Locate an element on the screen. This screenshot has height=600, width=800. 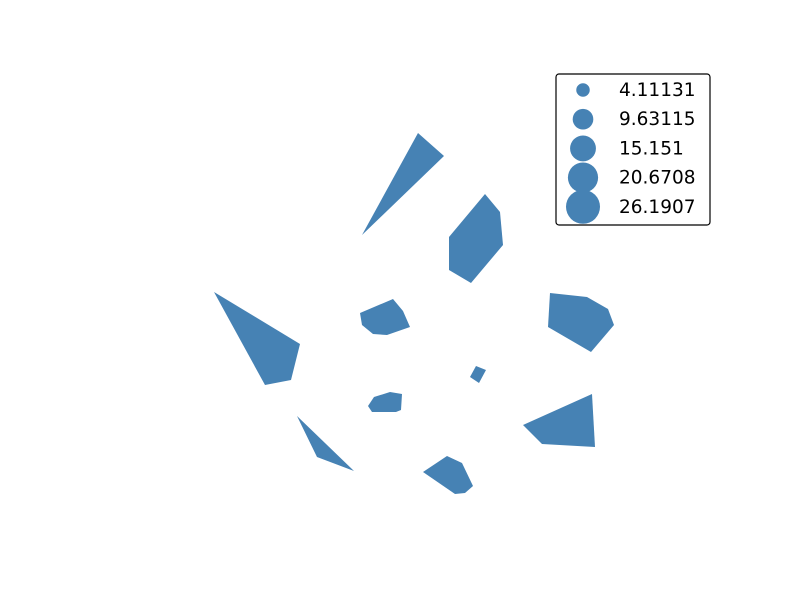
legend-label-3: 15.151 is located at coordinates (651, 148).